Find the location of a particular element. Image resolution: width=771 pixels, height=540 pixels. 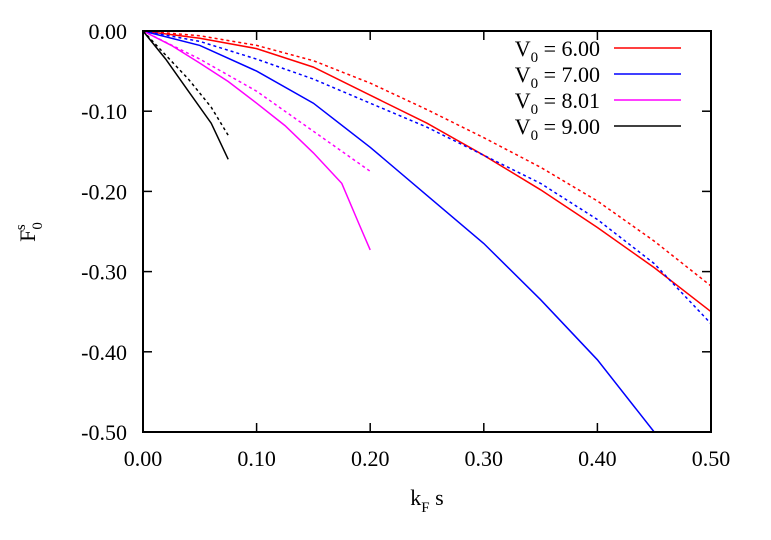

y-tick-label: -0.10 is located at coordinates (104, 111).